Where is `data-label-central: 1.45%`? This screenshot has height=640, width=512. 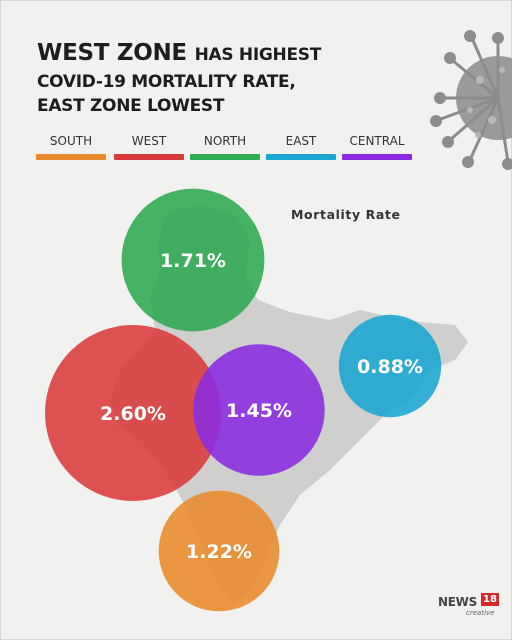 data-label-central: 1.45% is located at coordinates (259, 411).